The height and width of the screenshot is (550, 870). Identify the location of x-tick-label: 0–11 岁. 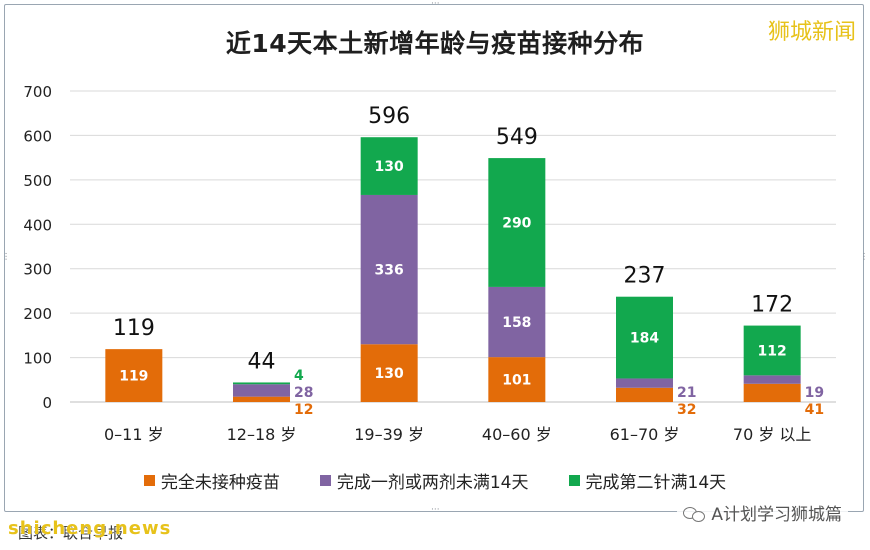
(134, 434).